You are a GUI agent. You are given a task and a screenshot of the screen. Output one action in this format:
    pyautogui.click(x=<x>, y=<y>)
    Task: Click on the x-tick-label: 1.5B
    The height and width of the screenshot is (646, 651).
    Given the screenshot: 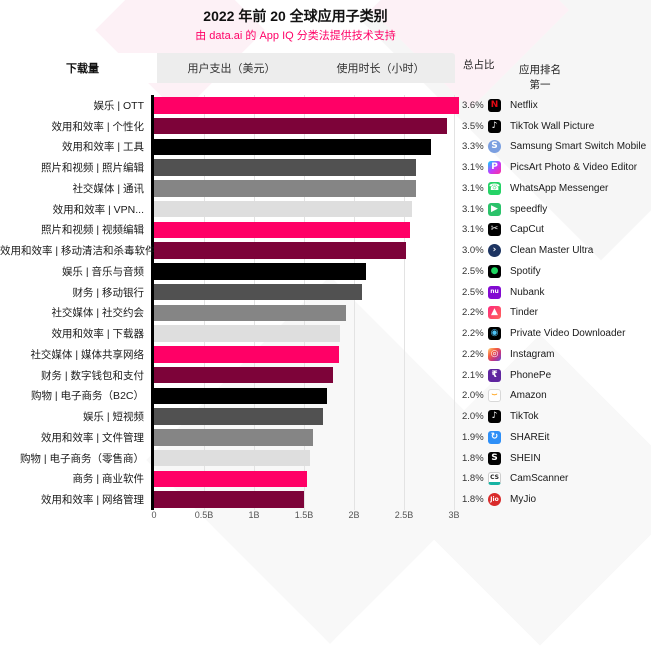 What is the action you would take?
    pyautogui.click(x=304, y=515)
    